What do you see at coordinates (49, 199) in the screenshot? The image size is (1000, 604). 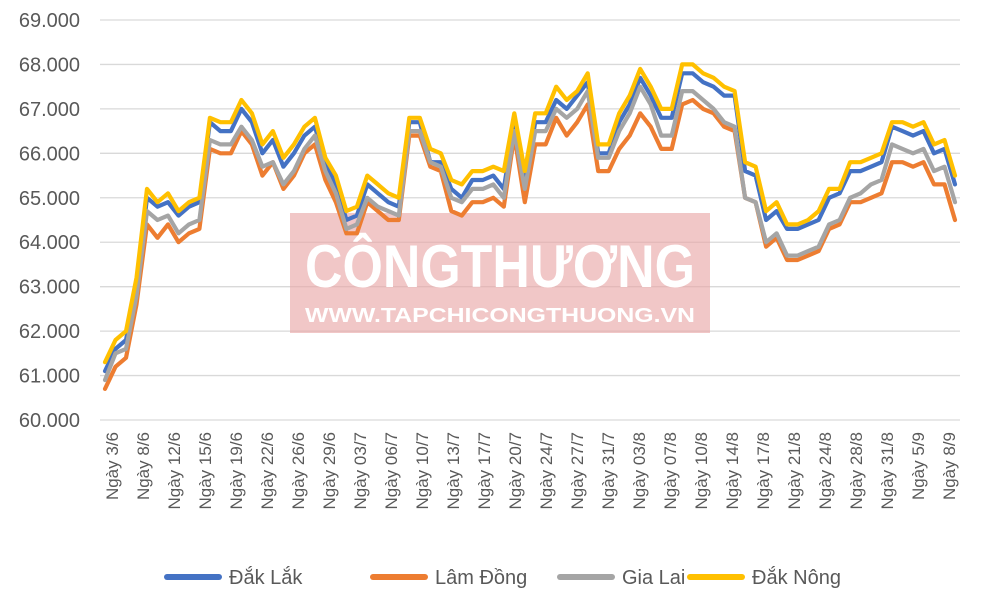 I see `y-tick-label: 65.000` at bounding box center [49, 199].